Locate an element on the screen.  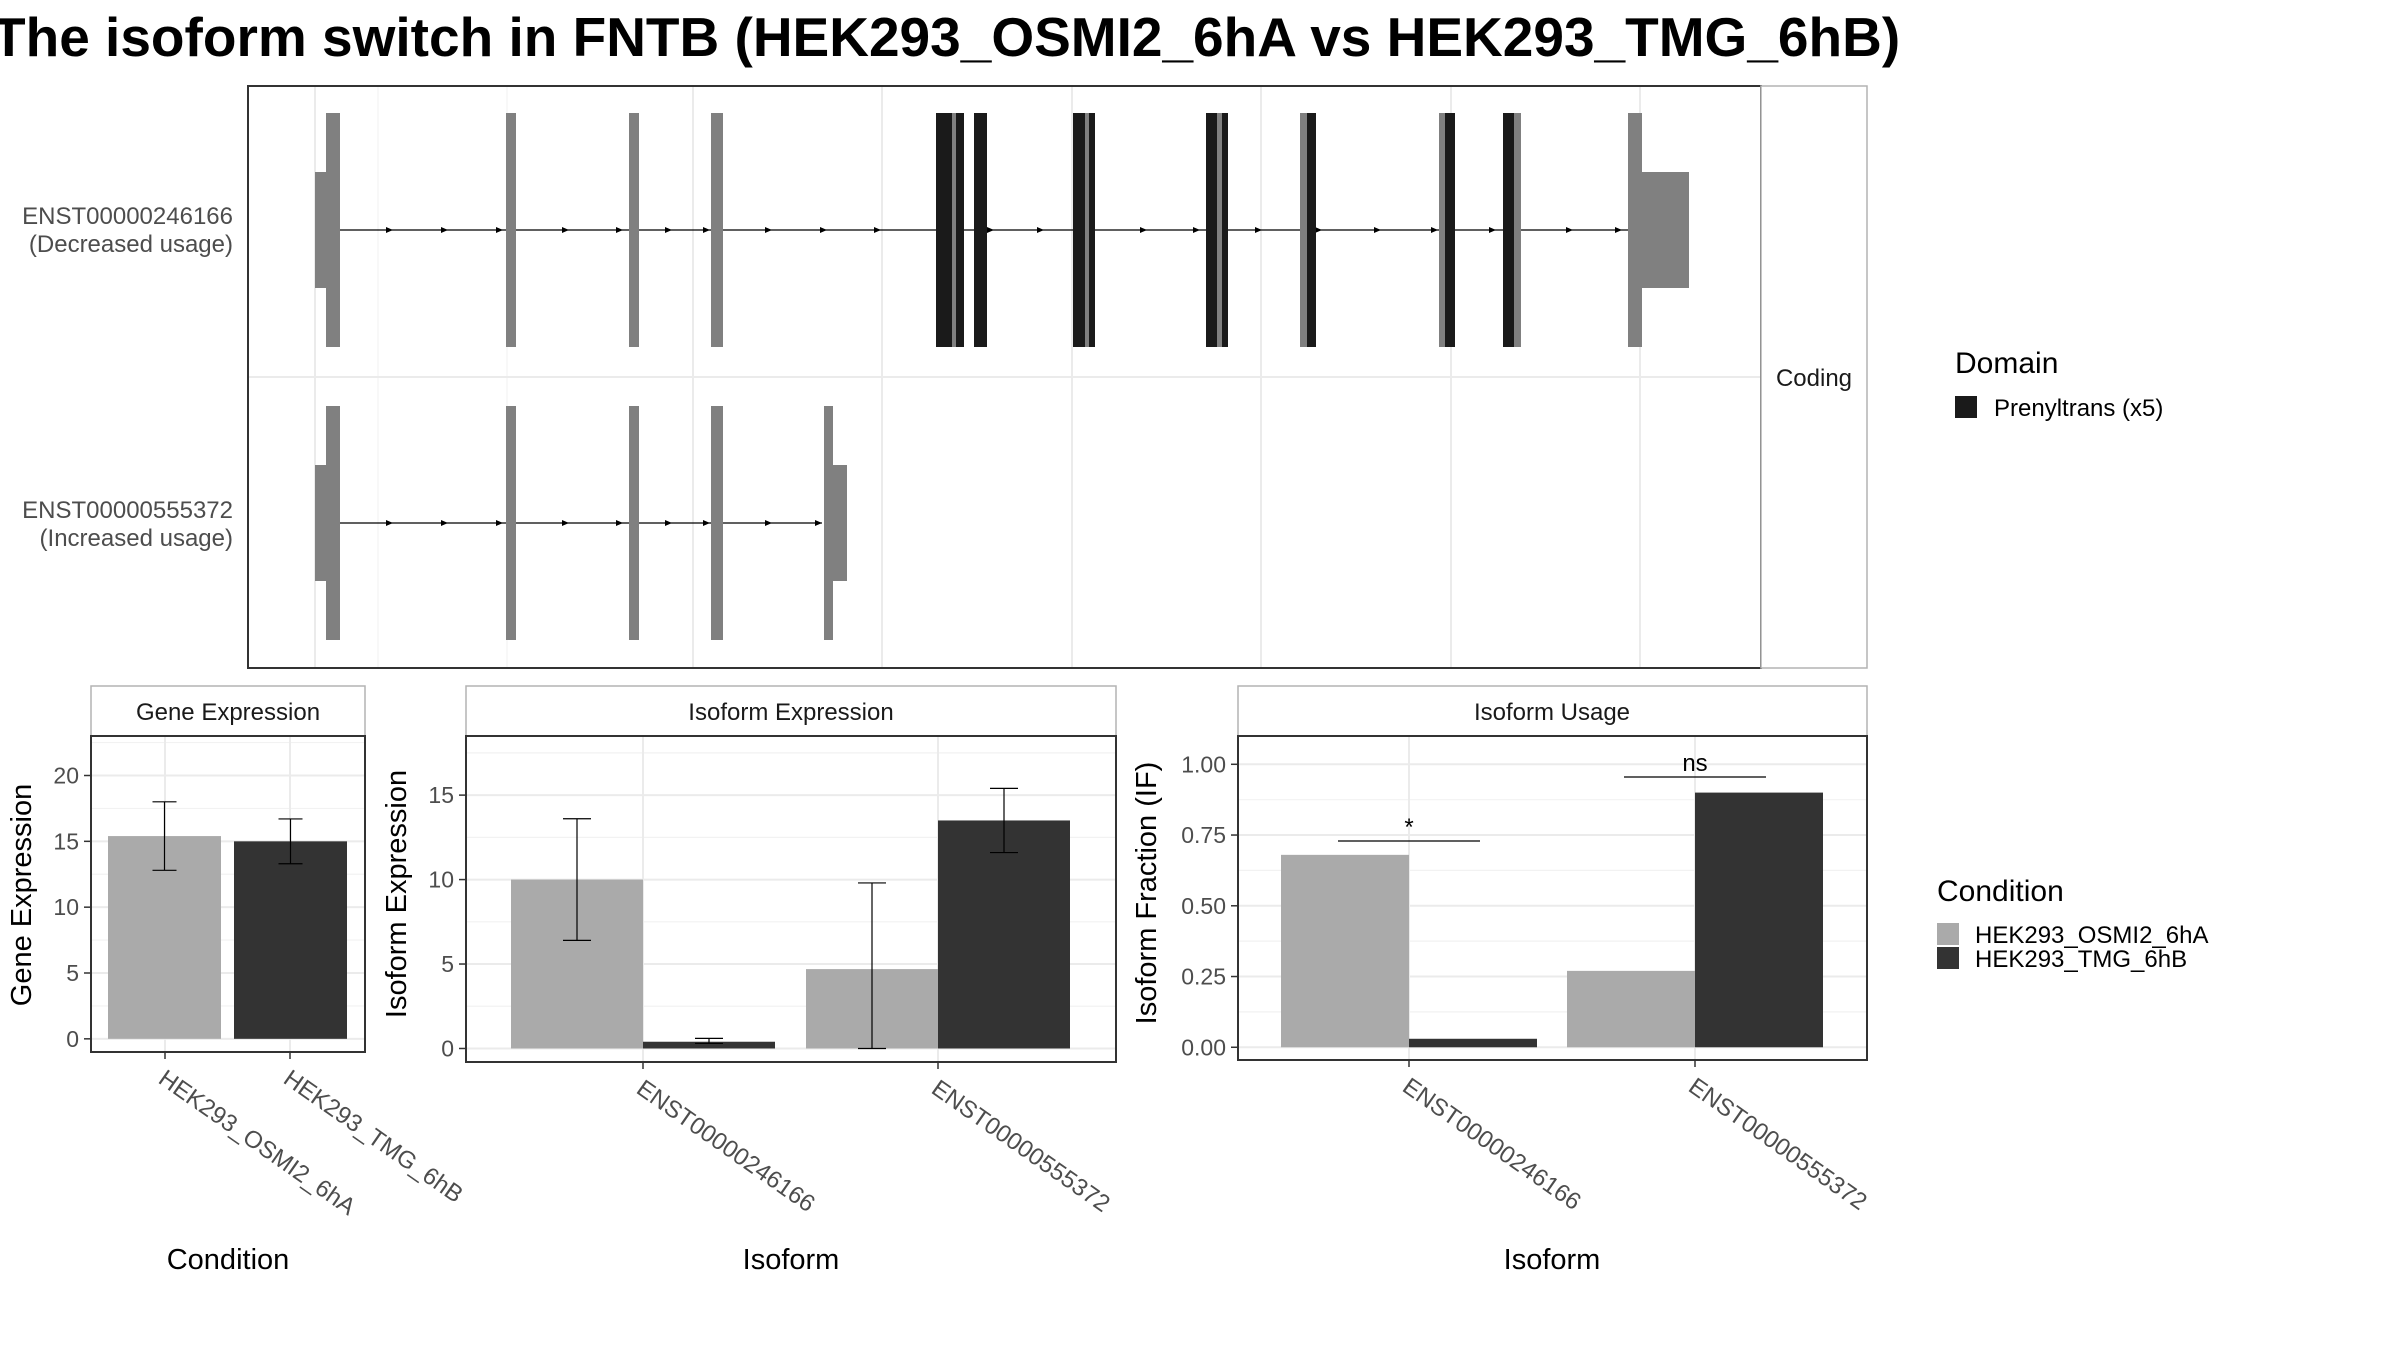
condition-legend-key-b is located at coordinates (1948, 958).